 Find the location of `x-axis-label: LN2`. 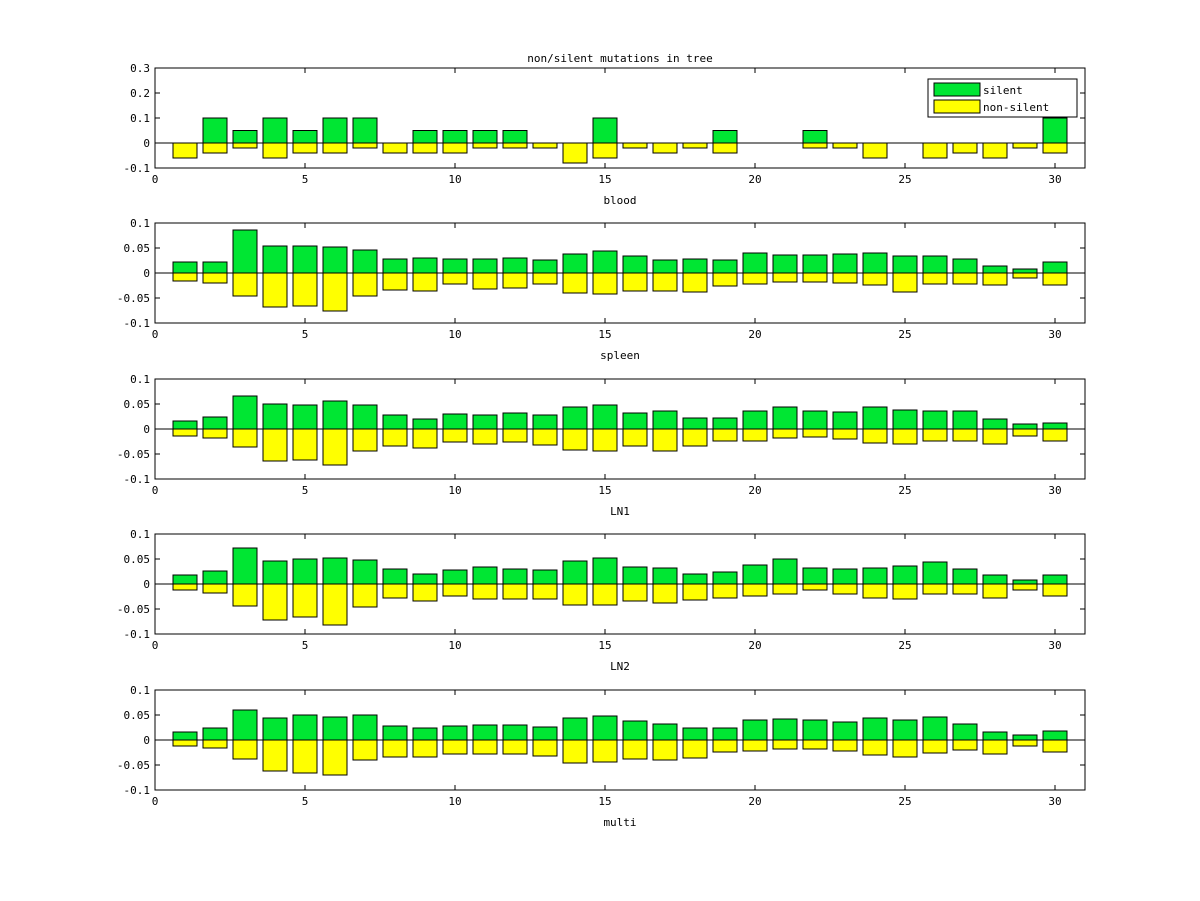

x-axis-label: LN2 is located at coordinates (620, 666).